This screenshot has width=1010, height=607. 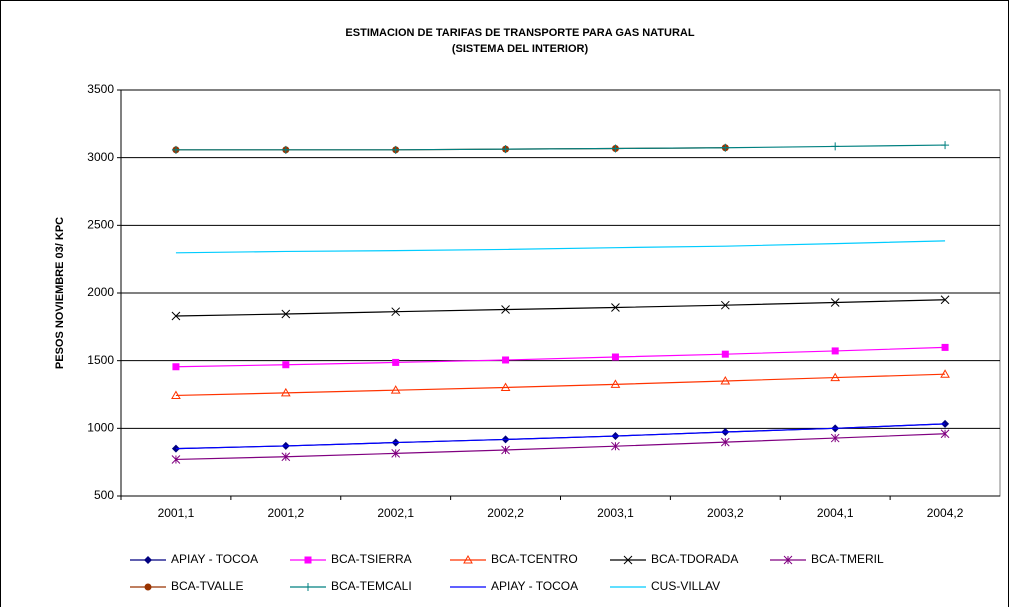 What do you see at coordinates (371, 586) in the screenshot?
I see `legend-label: BCA-TEMCALI` at bounding box center [371, 586].